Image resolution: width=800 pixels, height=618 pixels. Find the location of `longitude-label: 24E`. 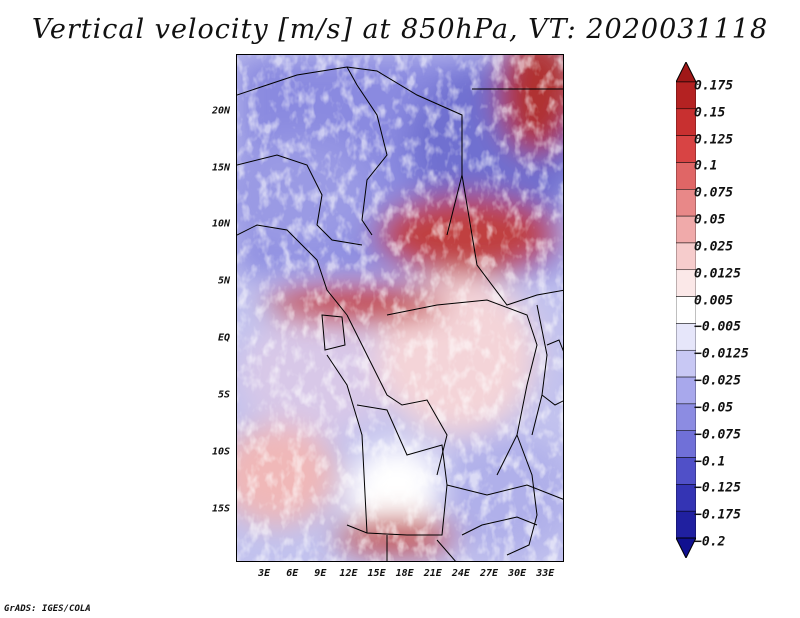

longitude-label: 24E is located at coordinates (460, 573).